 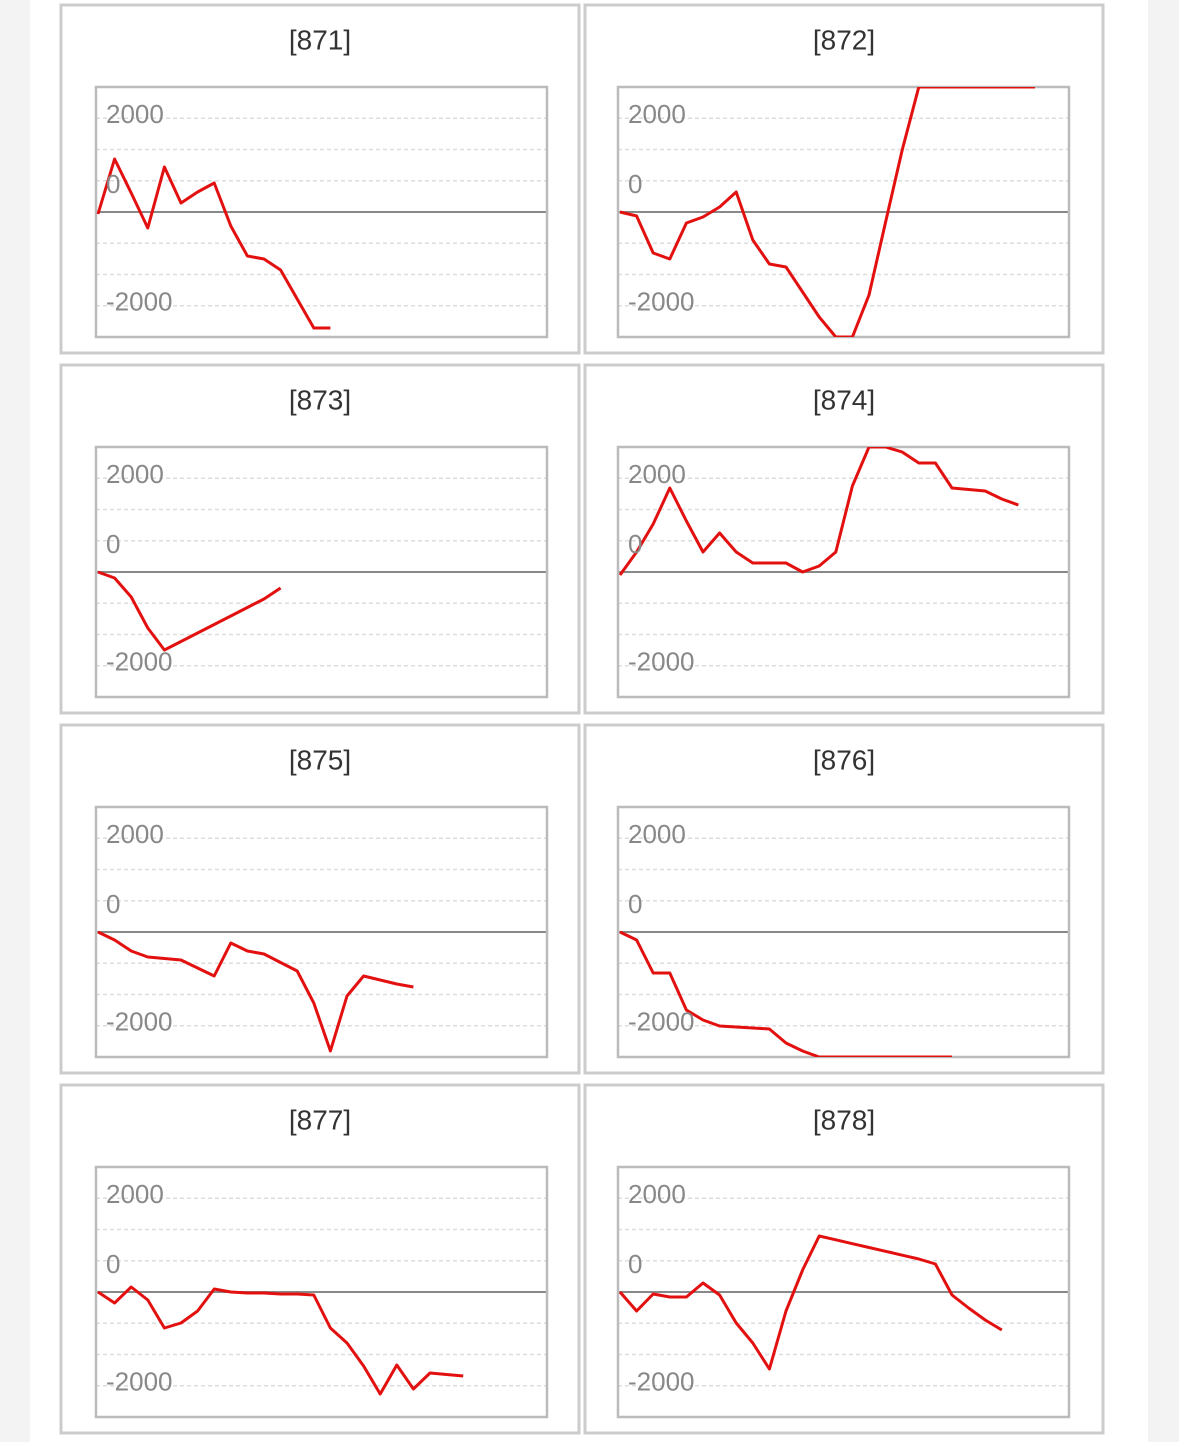 What do you see at coordinates (320, 1119) in the screenshot?
I see `chart-title: [877]` at bounding box center [320, 1119].